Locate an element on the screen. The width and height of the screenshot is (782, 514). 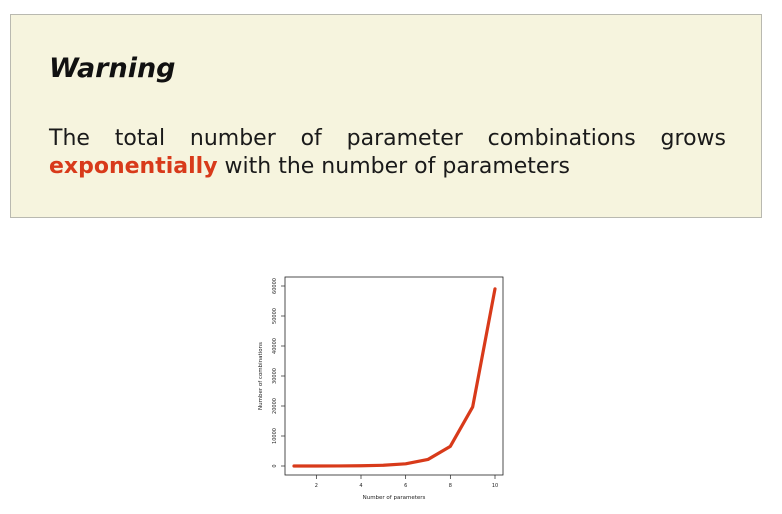
x-tick-label: 2 is located at coordinates (316, 486).